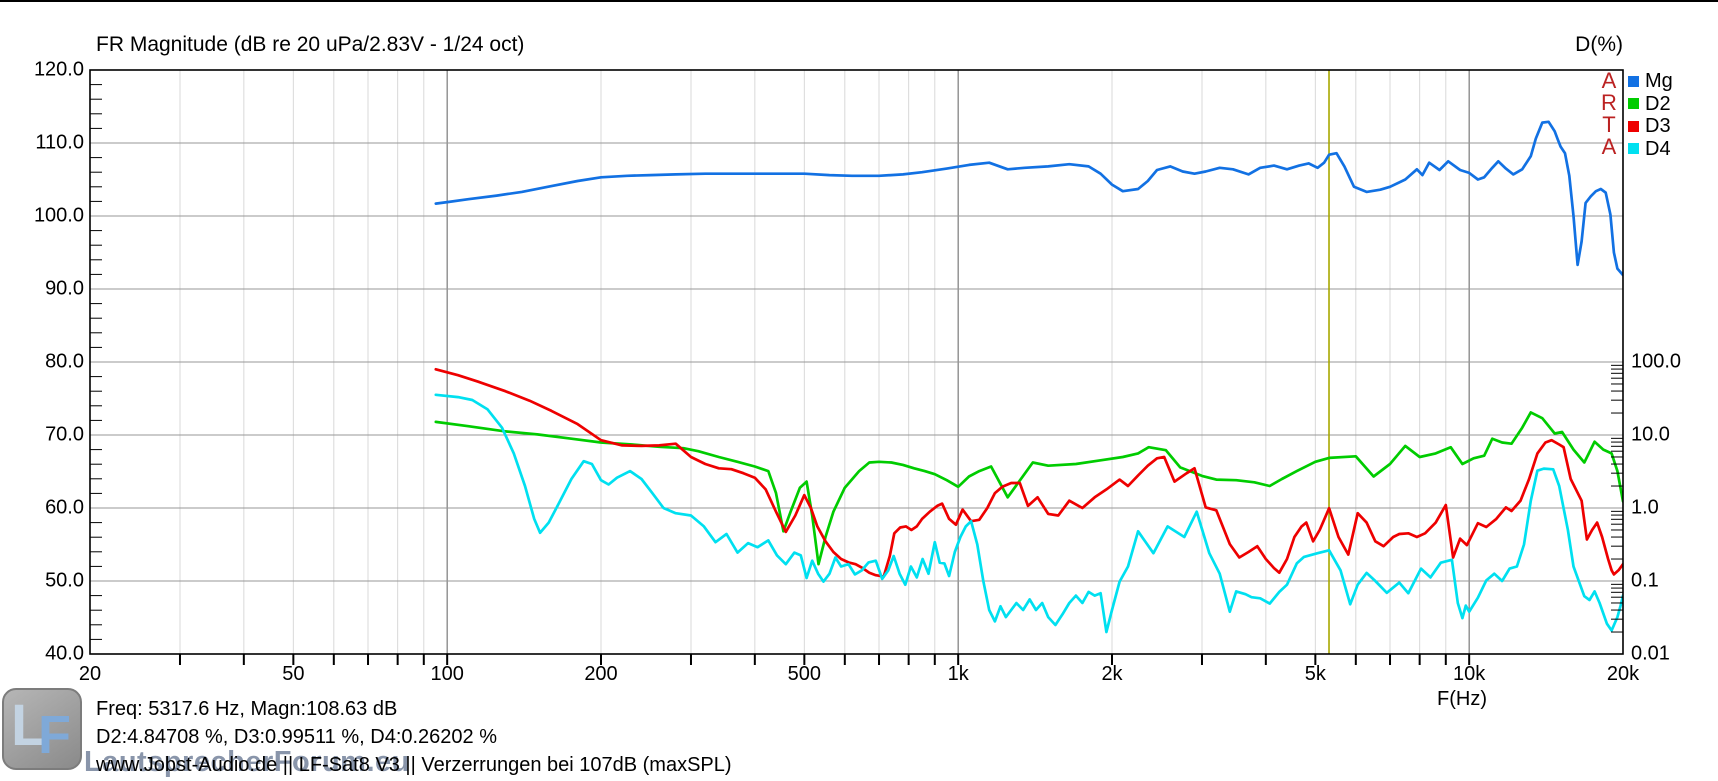 The width and height of the screenshot is (1718, 781). What do you see at coordinates (1609, 102) in the screenshot?
I see `arta-letter-1: R` at bounding box center [1609, 102].